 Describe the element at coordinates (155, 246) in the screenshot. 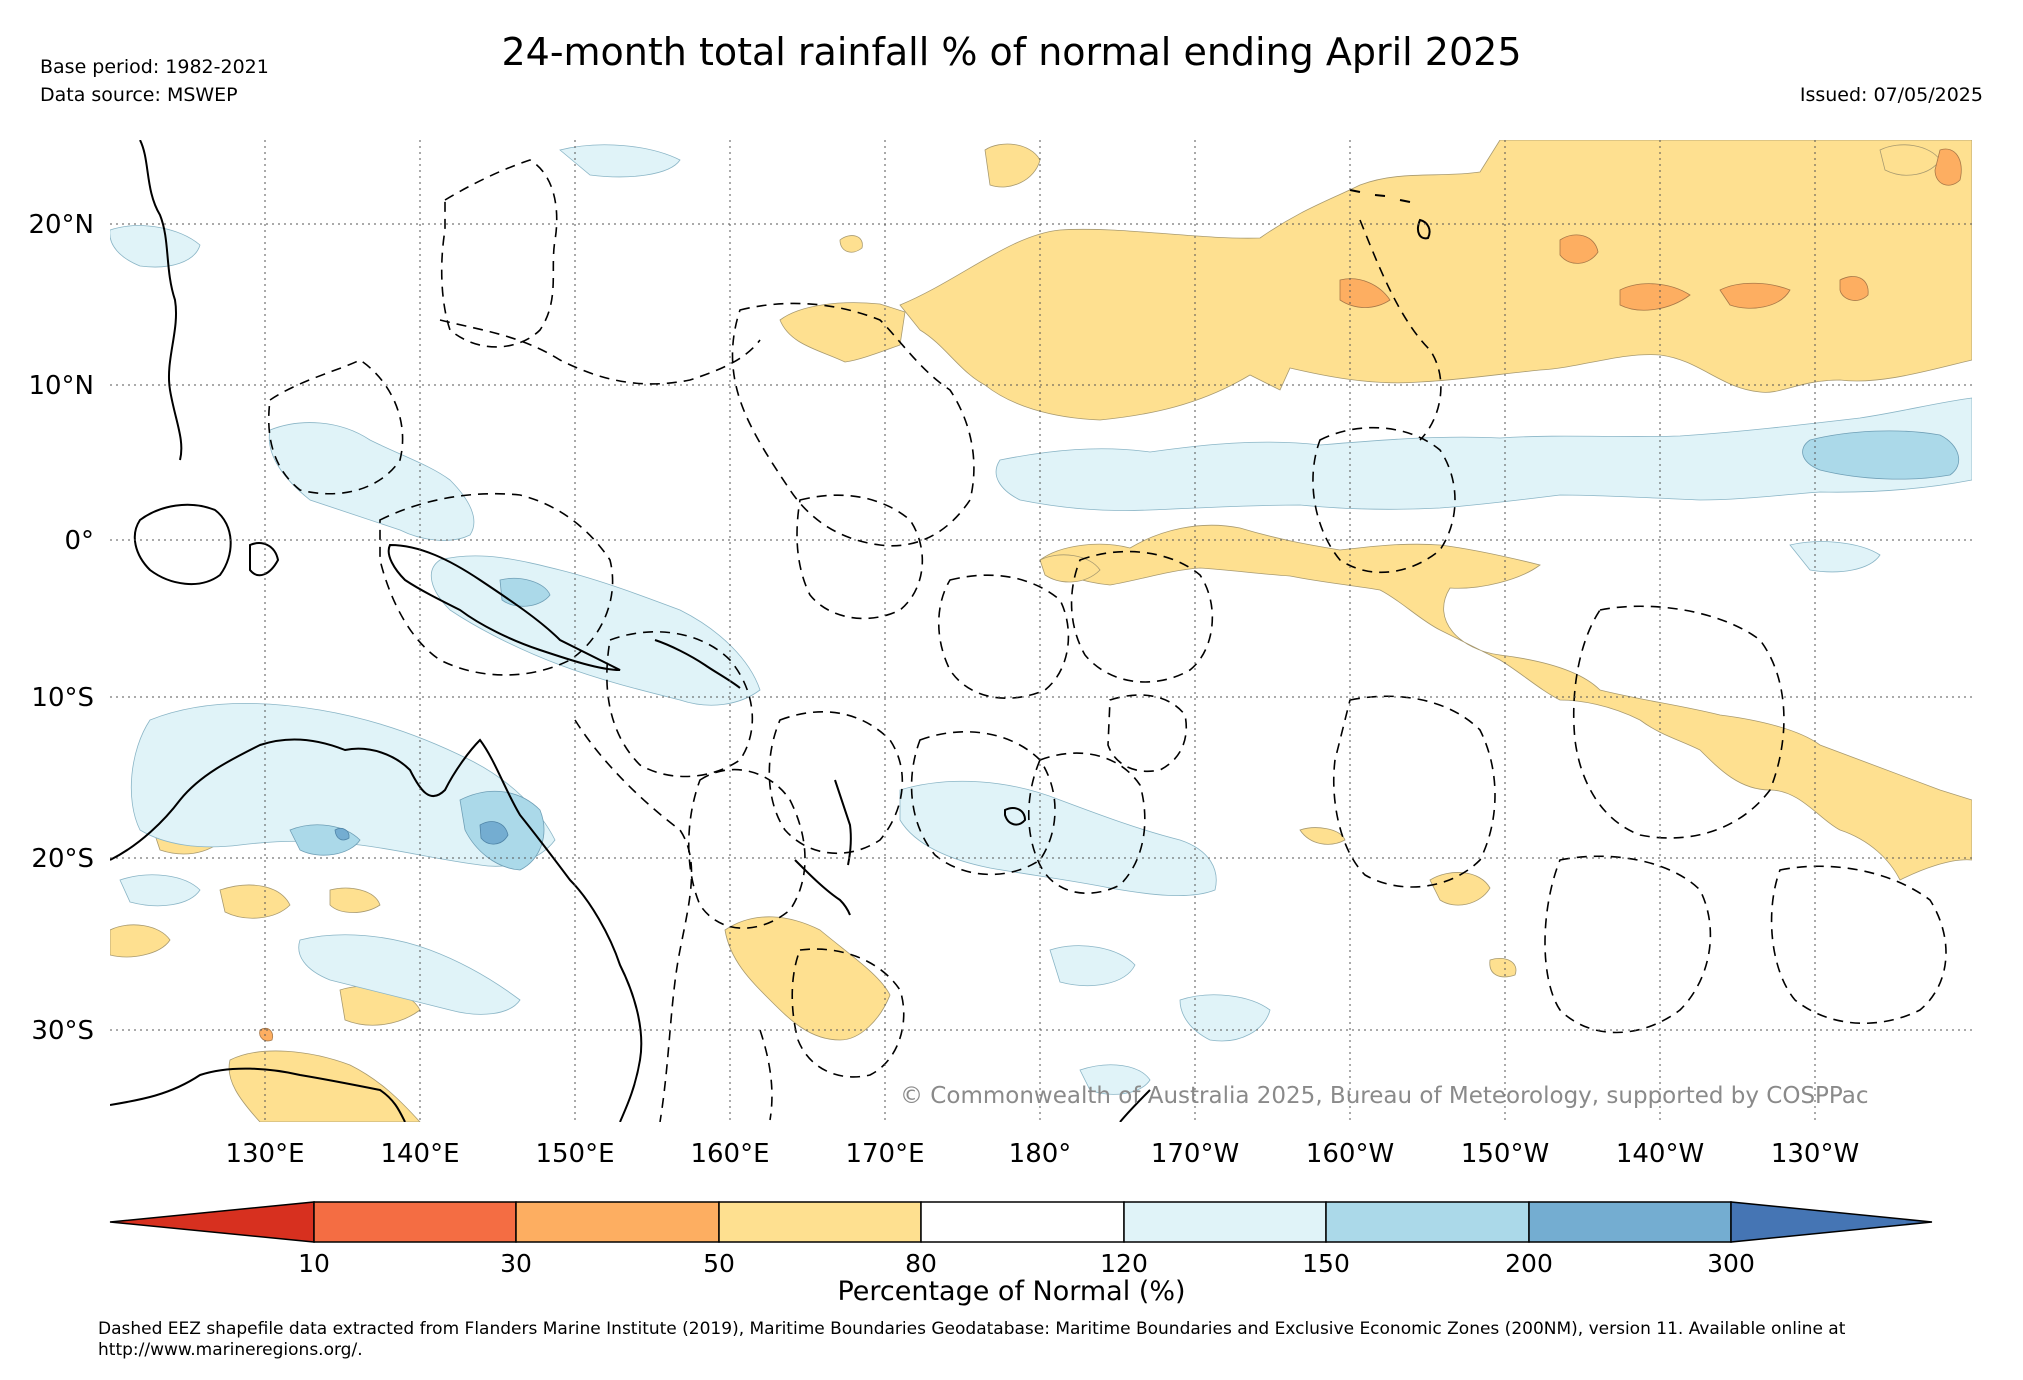

I see `philippines-wet` at that location.